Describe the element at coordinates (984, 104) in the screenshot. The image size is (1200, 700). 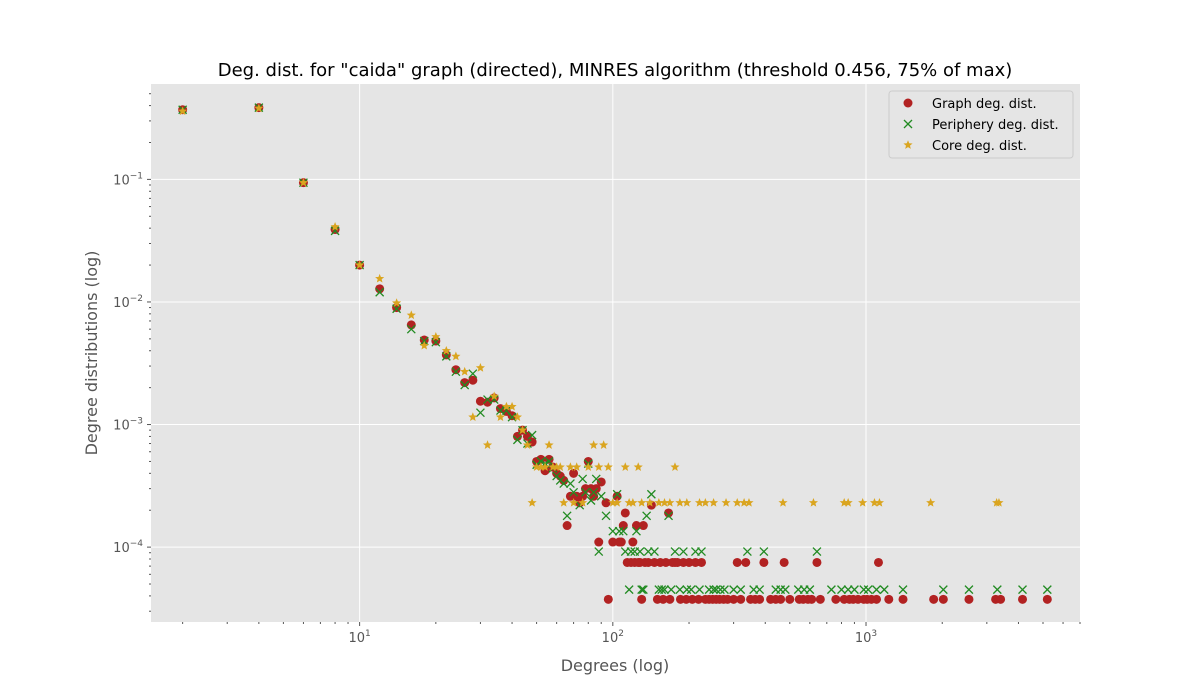
I see `legend-entry: Graph deg. dist.` at that location.